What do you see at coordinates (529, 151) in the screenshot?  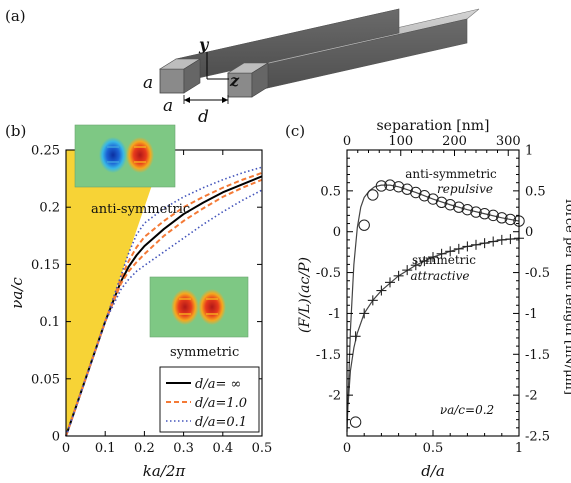 I see `right-tick-label-c: 1` at bounding box center [529, 151].